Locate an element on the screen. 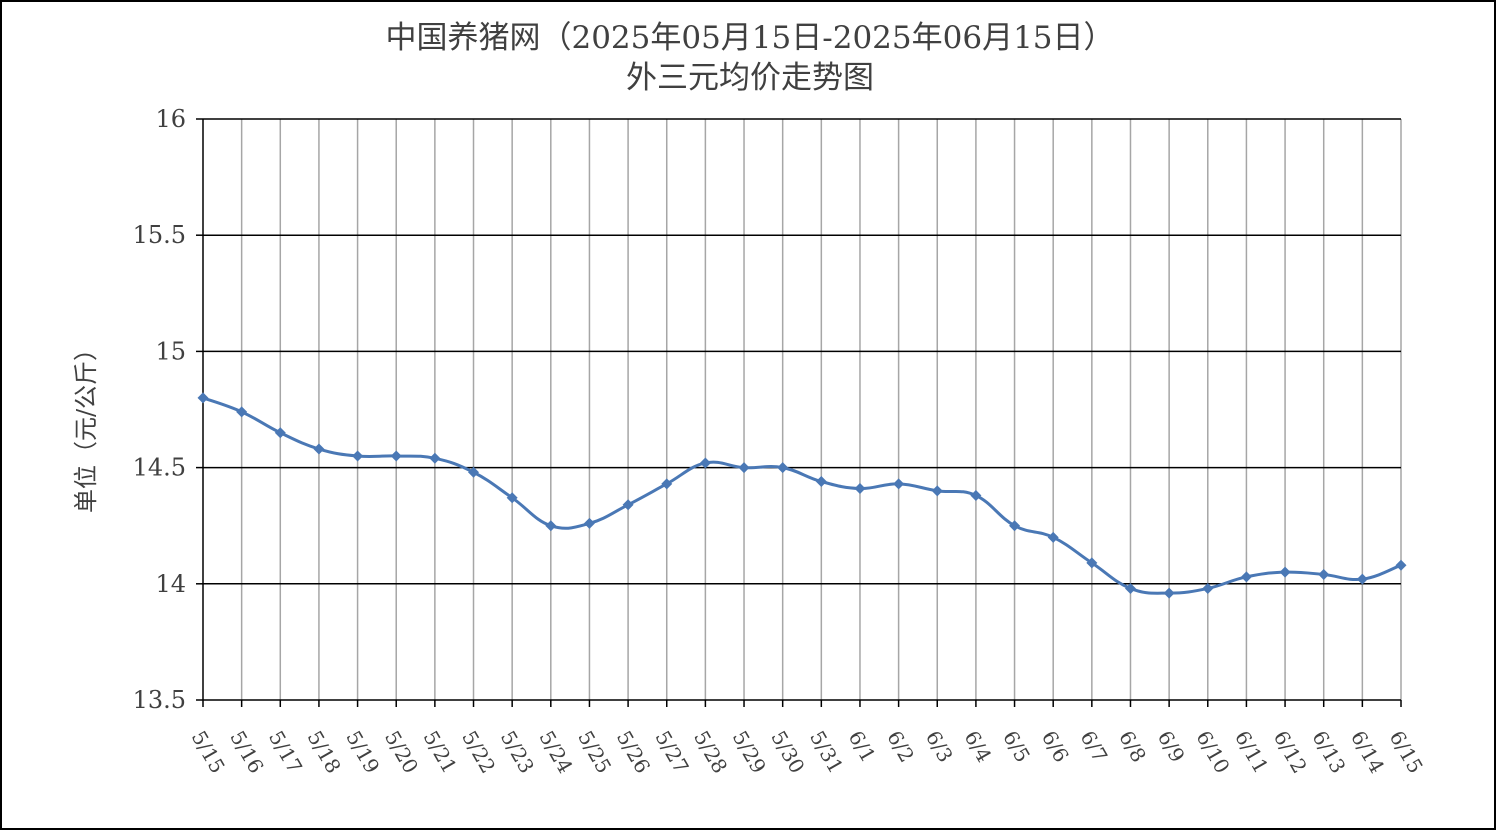 This screenshot has height=832, width=1496. x-tick-label: 5/18 is located at coordinates (324, 752).